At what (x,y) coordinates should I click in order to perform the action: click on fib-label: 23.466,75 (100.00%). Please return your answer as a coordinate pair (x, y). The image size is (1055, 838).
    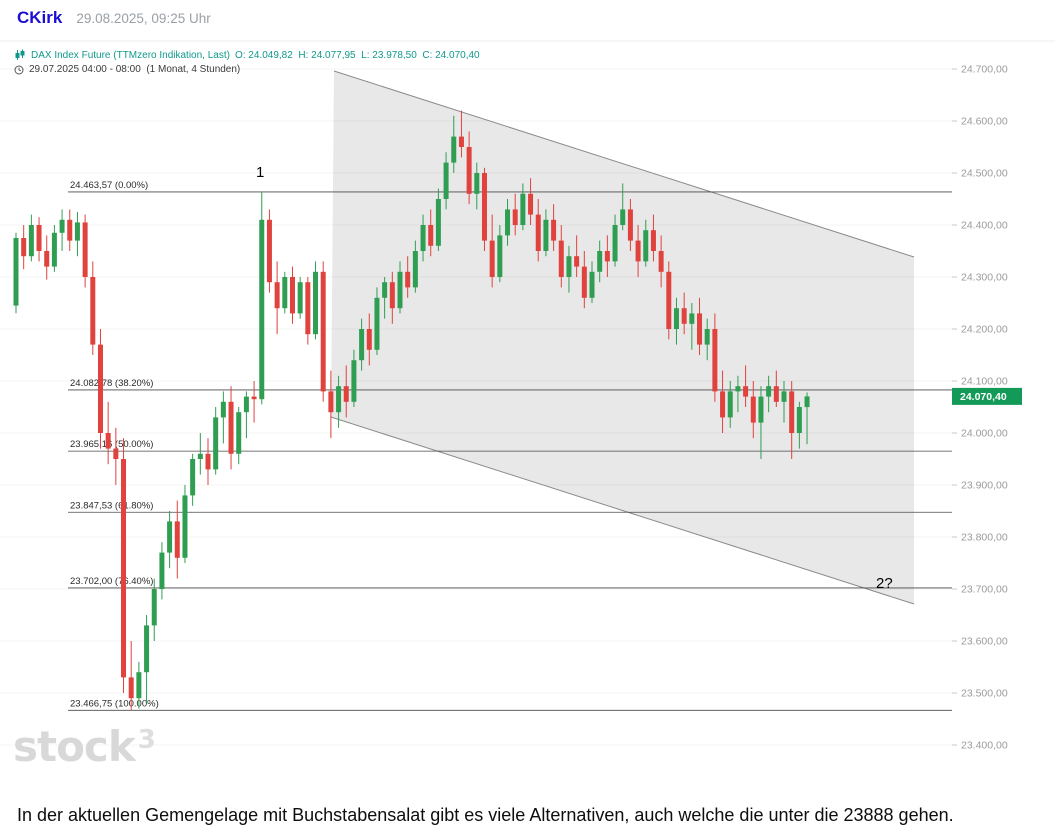
    Looking at the image, I should click on (114, 703).